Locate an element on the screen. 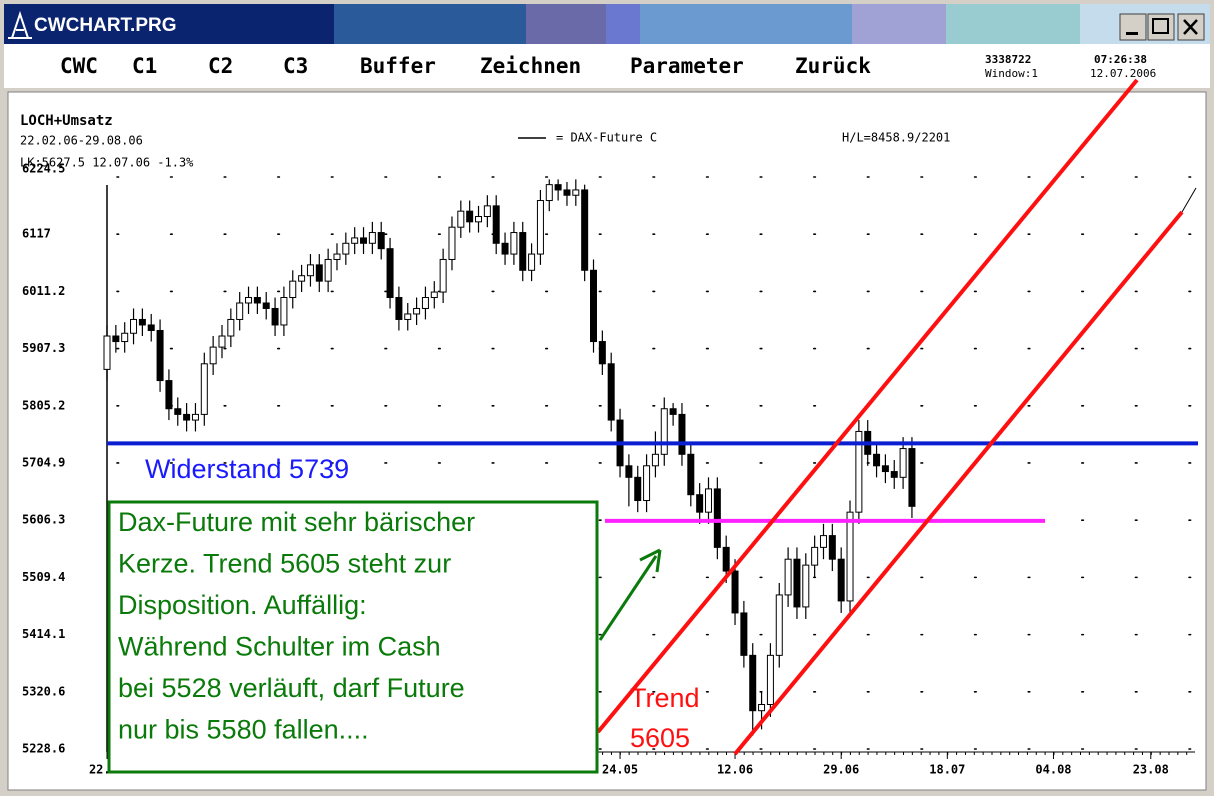 The height and width of the screenshot is (796, 1214). close-icon is located at coordinates (1190, 27).